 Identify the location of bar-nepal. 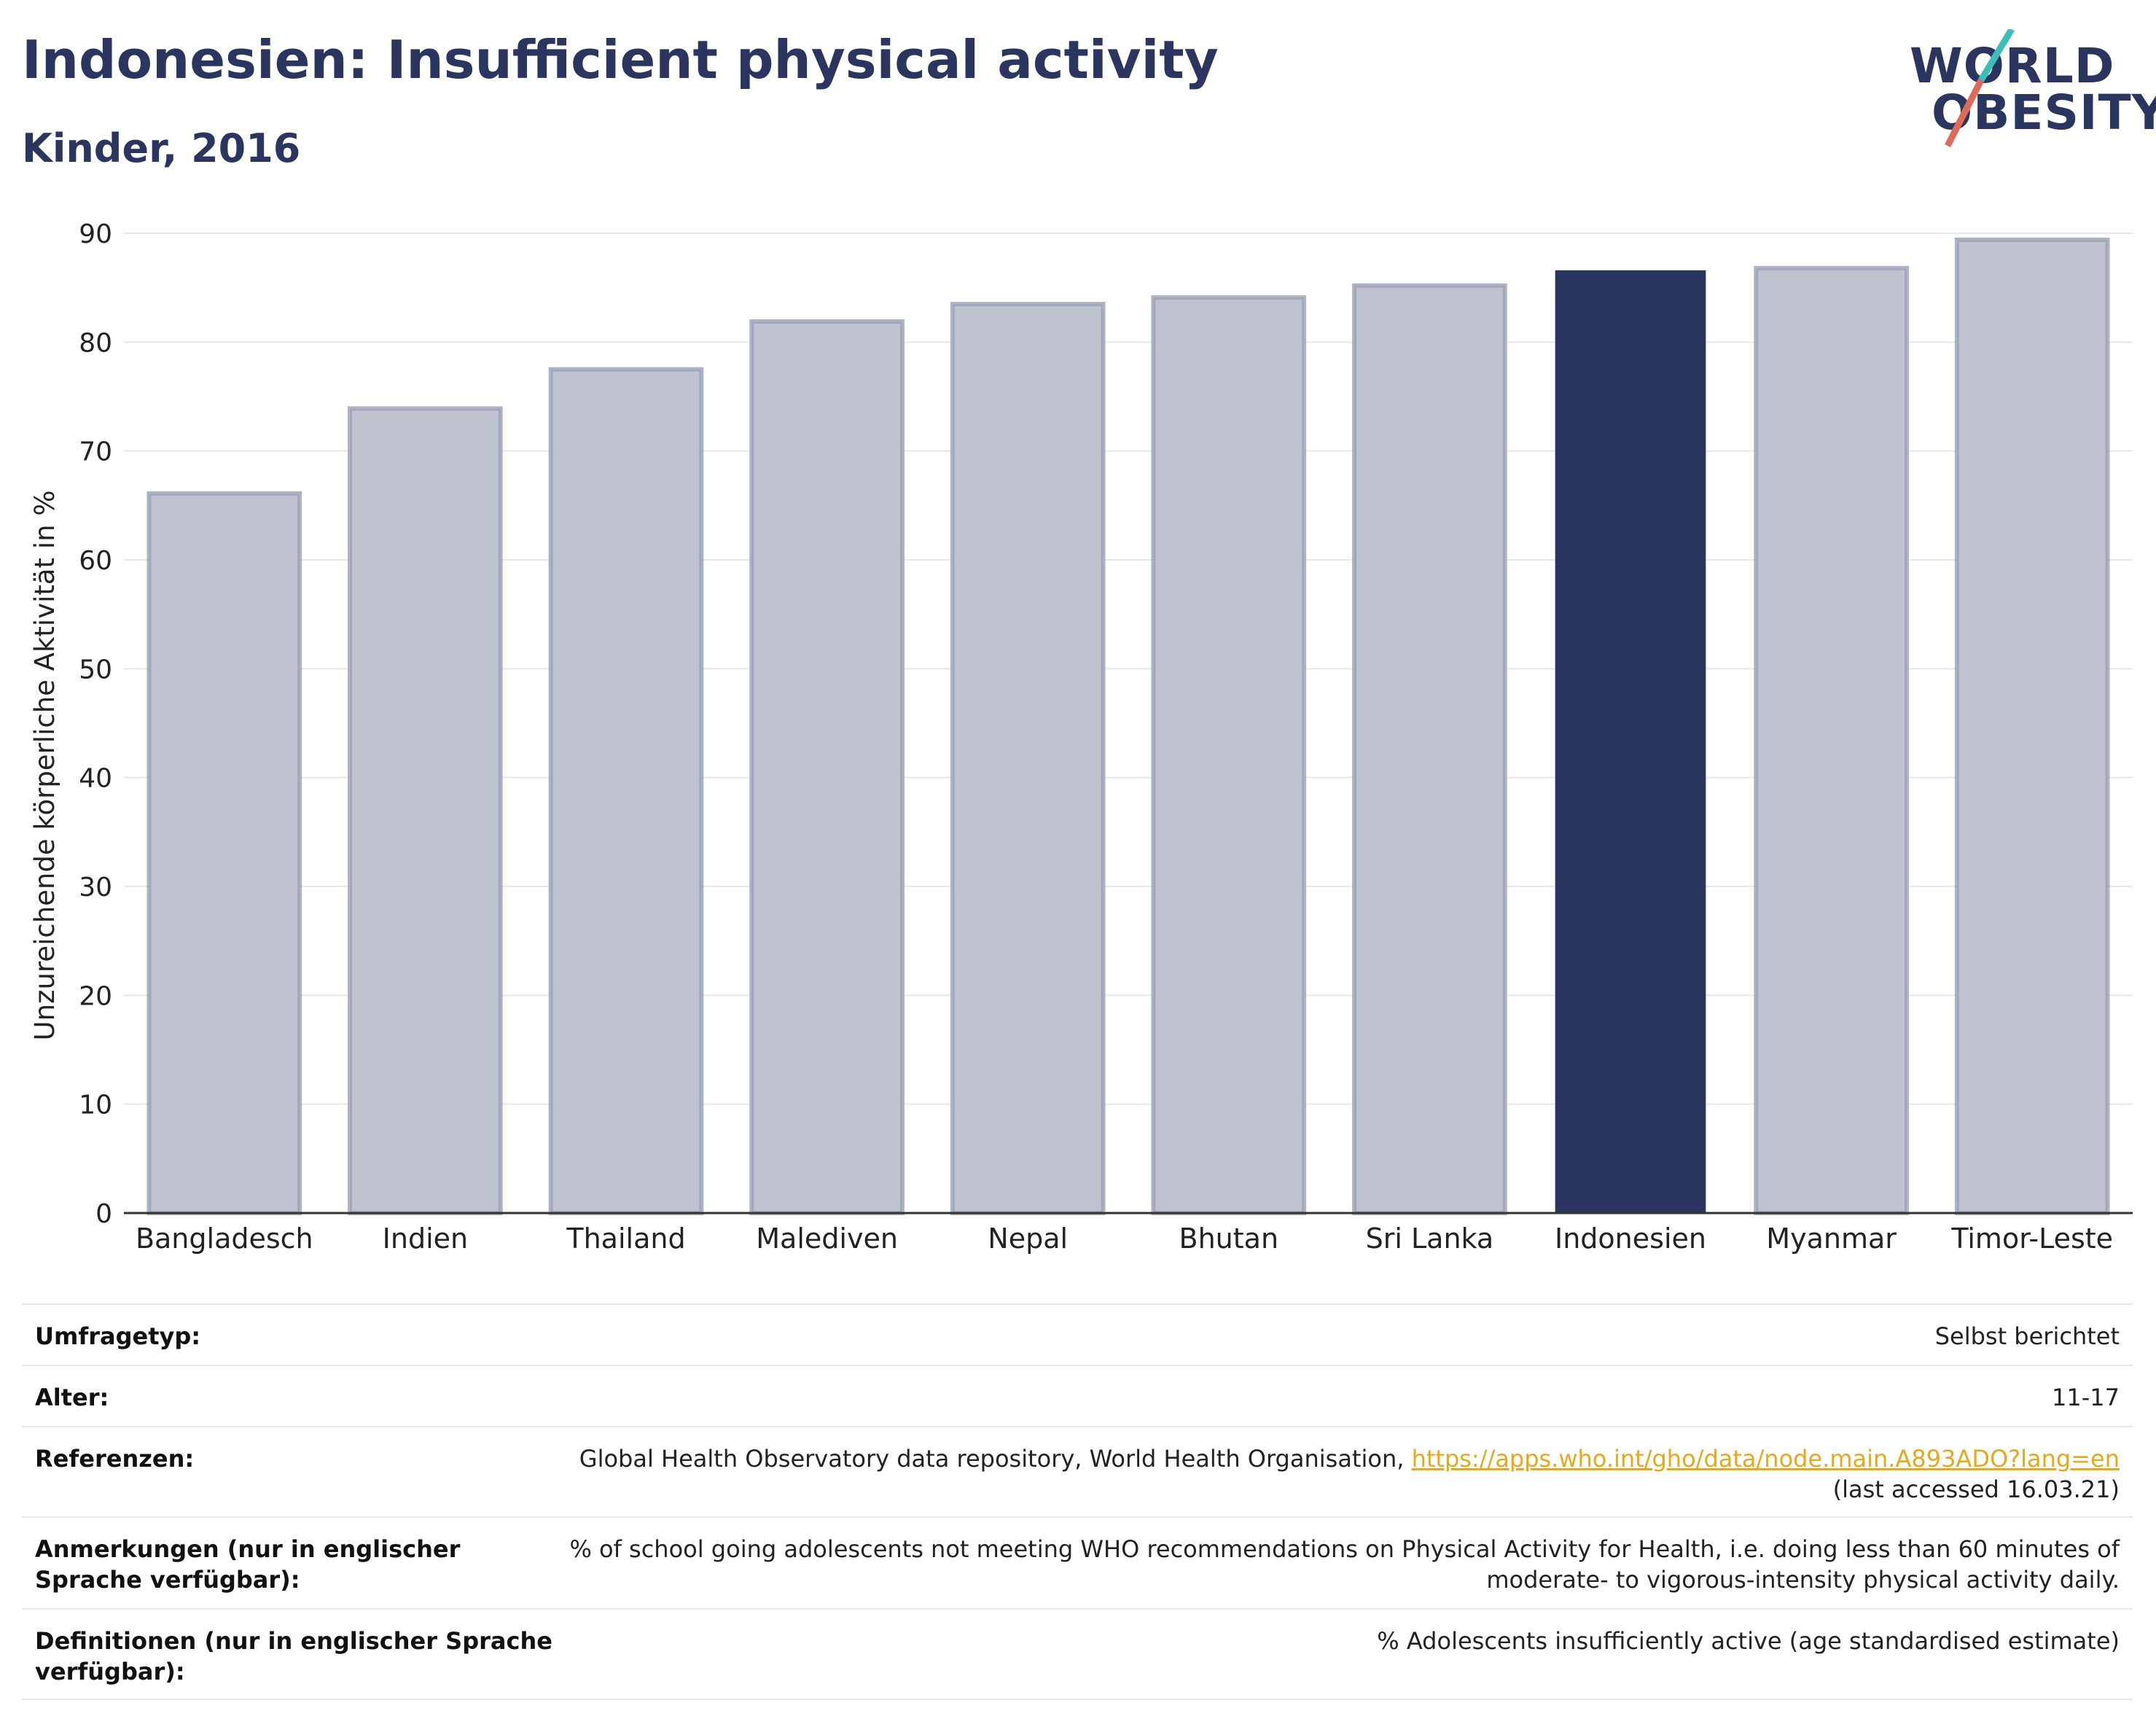
(1028, 759).